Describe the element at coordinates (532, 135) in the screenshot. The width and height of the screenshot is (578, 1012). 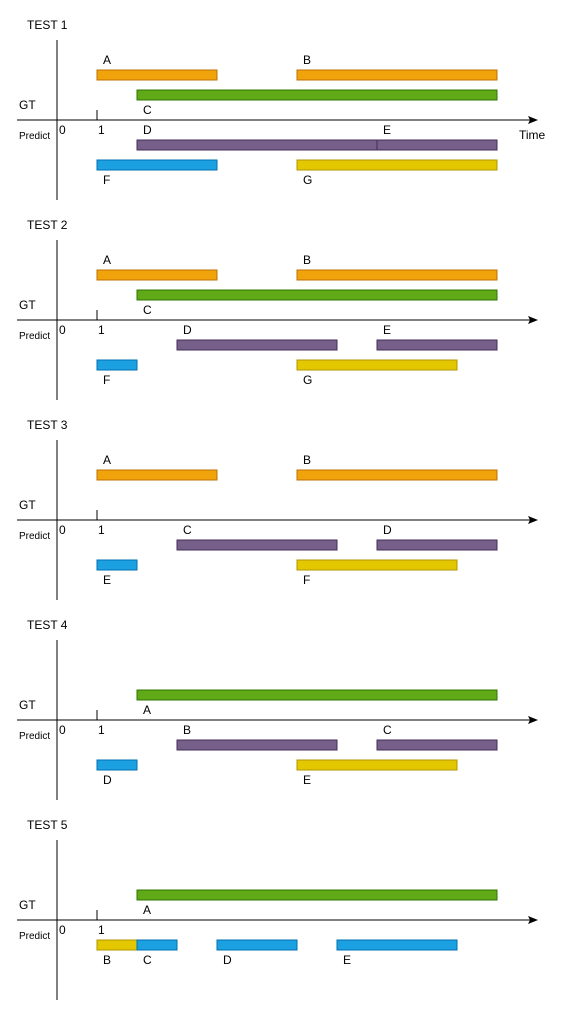
I see `time-axis-label: Time` at that location.